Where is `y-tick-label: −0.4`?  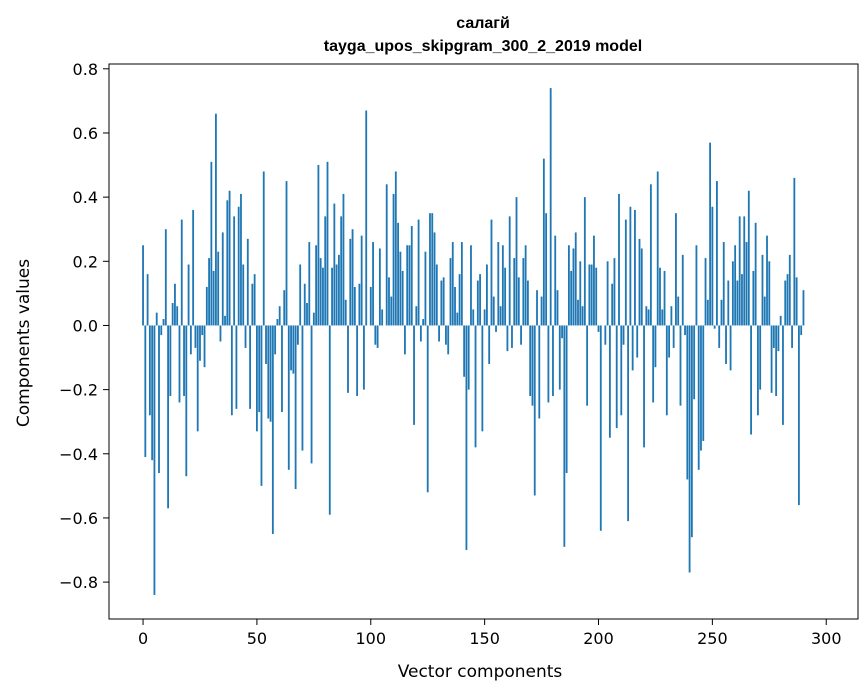 y-tick-label: −0.4 is located at coordinates (78, 454).